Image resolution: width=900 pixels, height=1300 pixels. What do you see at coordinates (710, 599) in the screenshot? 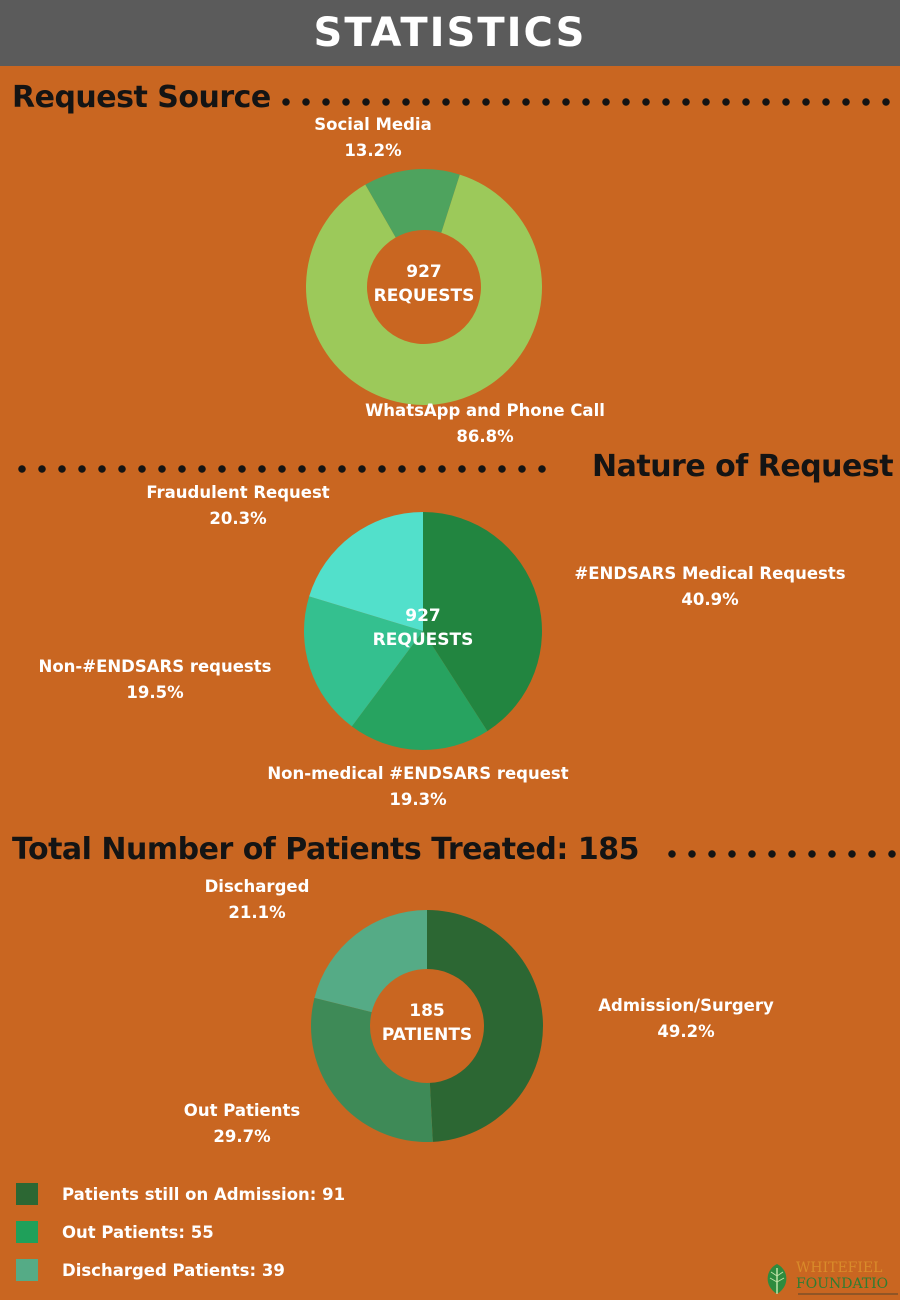
I see `endsars-medical-value: 40.9%` at bounding box center [710, 599].